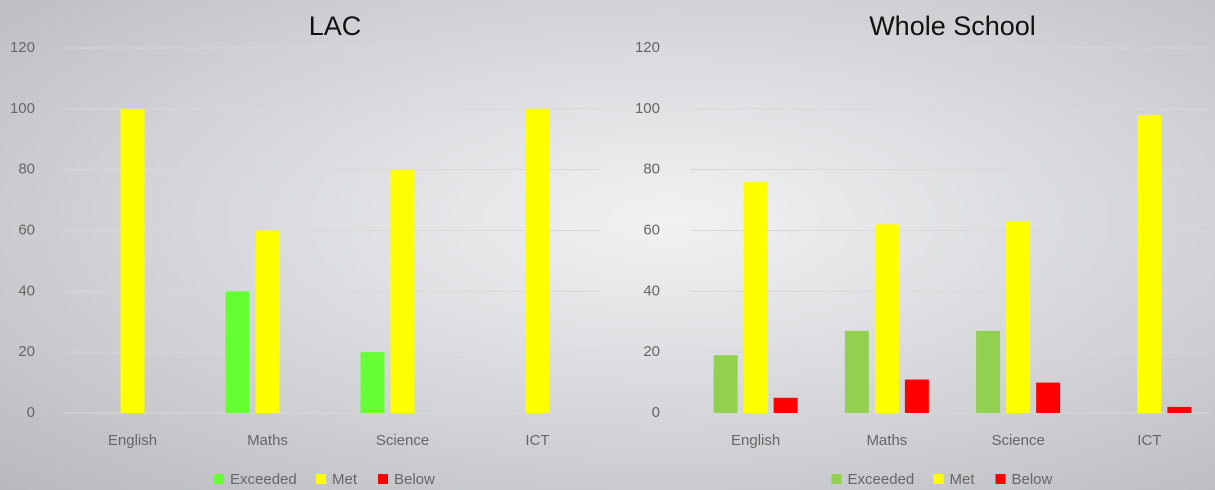 The width and height of the screenshot is (1215, 490). Describe the element at coordinates (952, 26) in the screenshot. I see `chart-title: Whole School` at that location.